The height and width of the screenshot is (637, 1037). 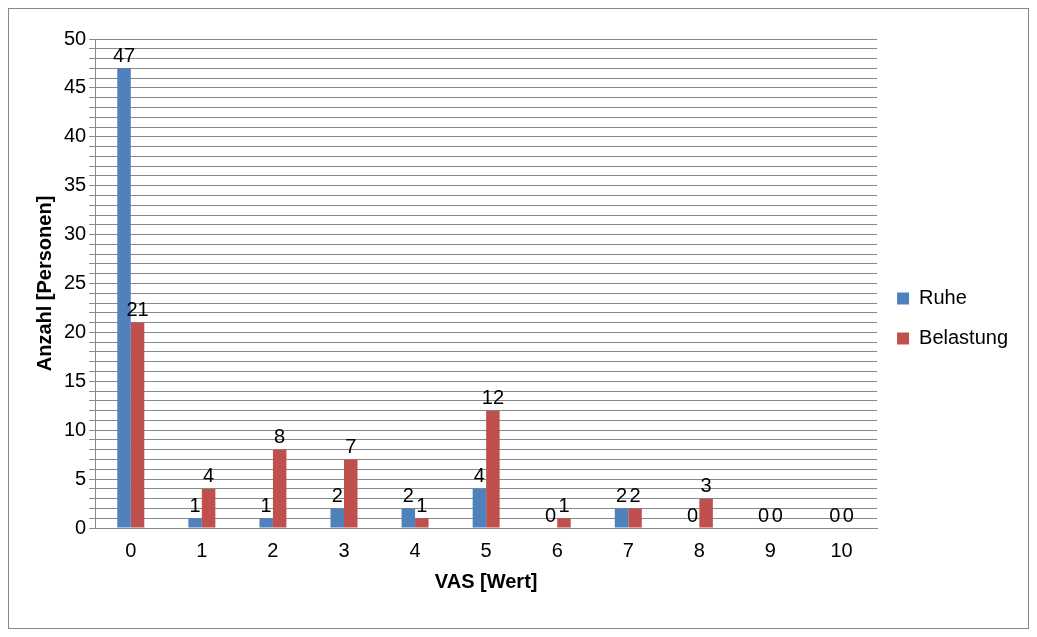 I want to click on x-tick-label: 9, so click(x=770, y=549).